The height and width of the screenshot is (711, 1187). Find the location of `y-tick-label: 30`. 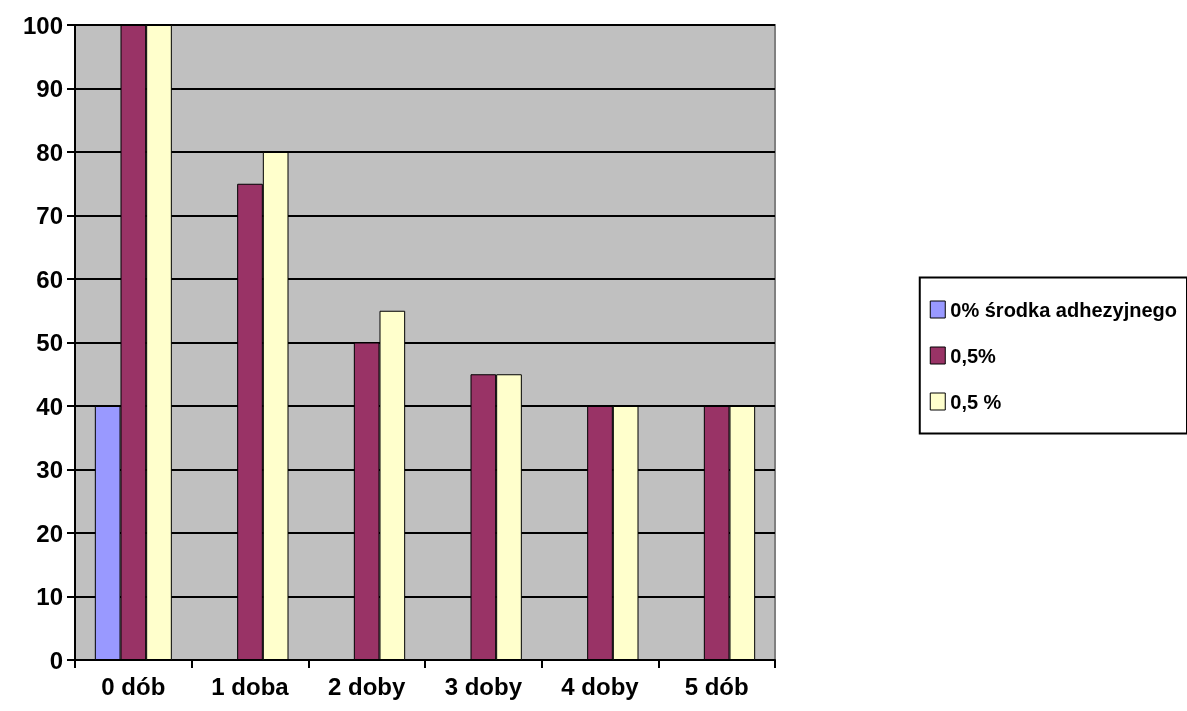

y-tick-label: 30 is located at coordinates (49, 469).